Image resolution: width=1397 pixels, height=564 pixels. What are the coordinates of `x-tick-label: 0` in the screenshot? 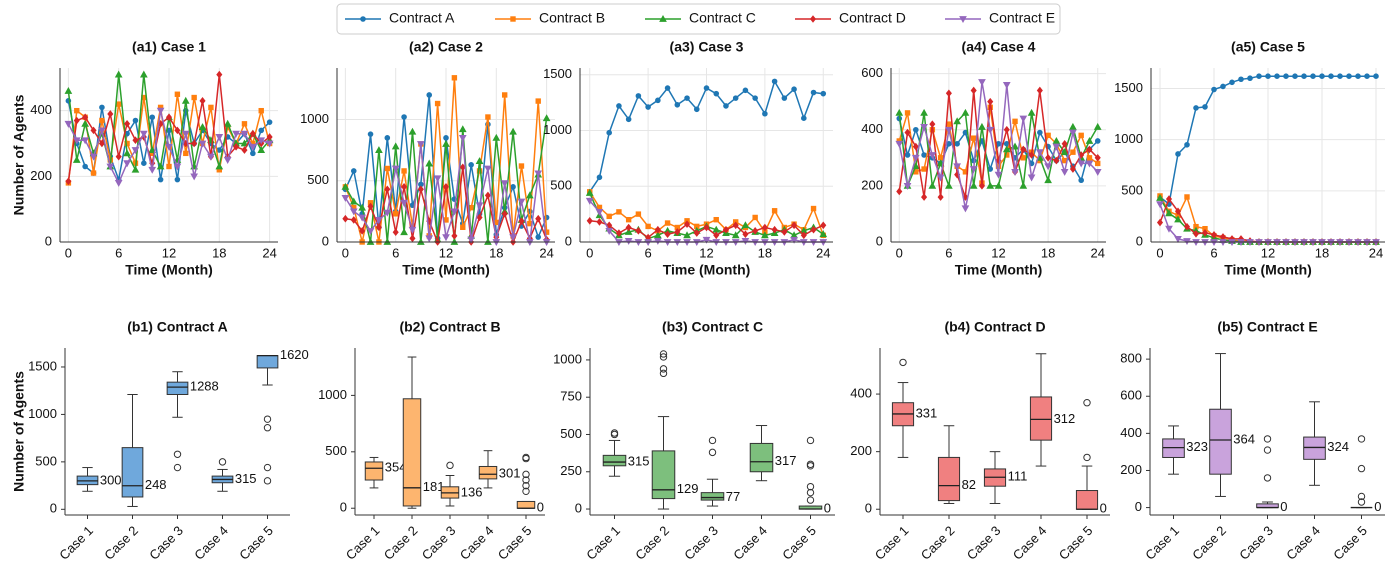 It's located at (345, 252).